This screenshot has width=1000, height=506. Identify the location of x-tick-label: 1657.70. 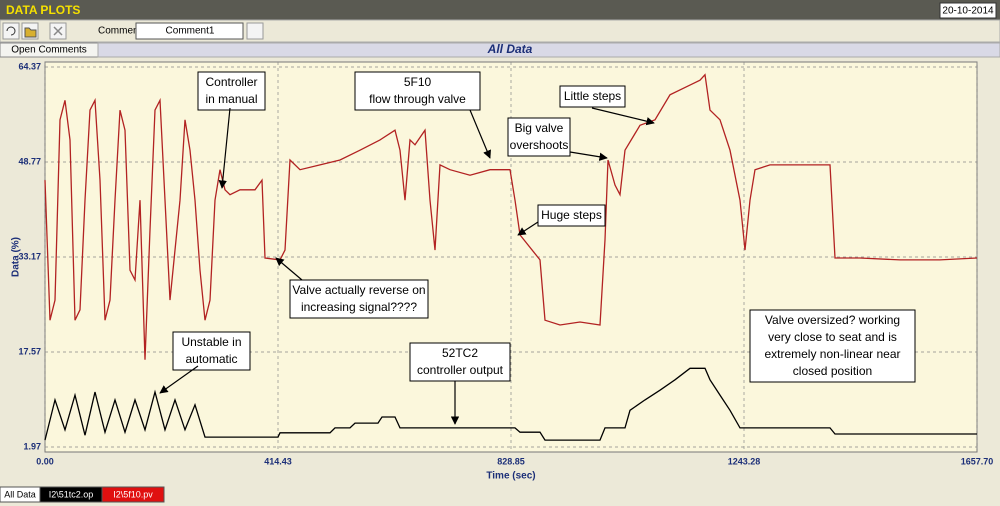
(977, 461).